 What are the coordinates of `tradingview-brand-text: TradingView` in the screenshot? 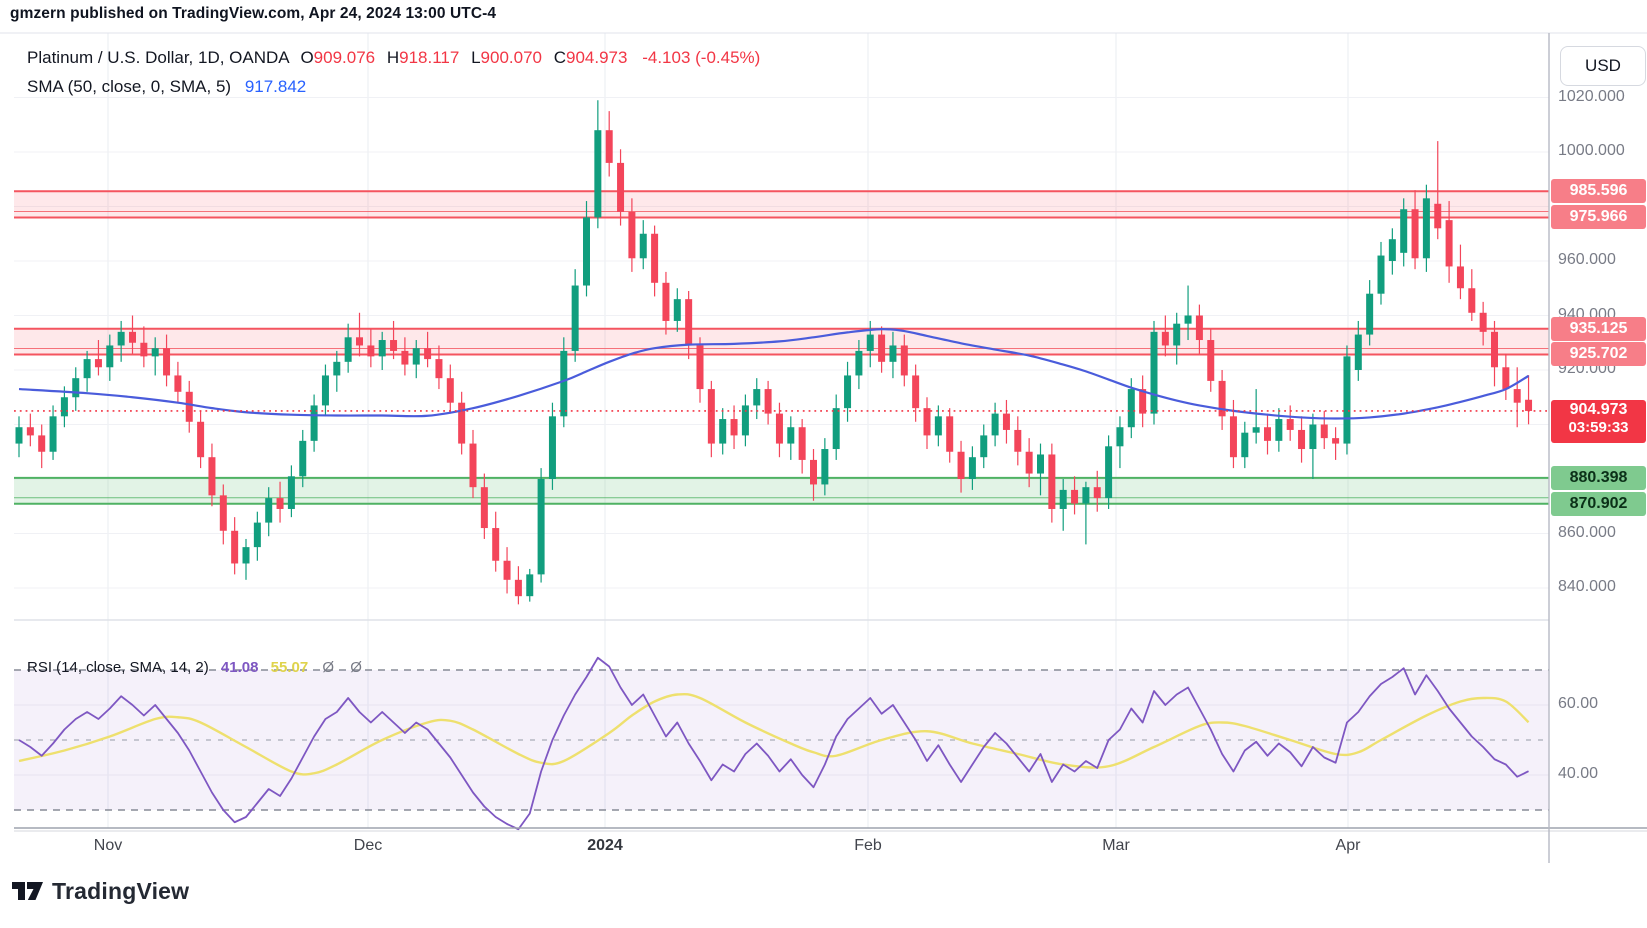 It's located at (121, 890).